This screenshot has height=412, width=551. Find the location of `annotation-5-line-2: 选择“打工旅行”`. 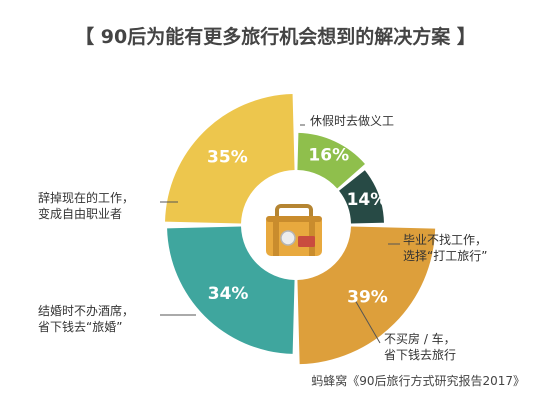

annotation-5-line-2: 选择“打工旅行” is located at coordinates (445, 256).